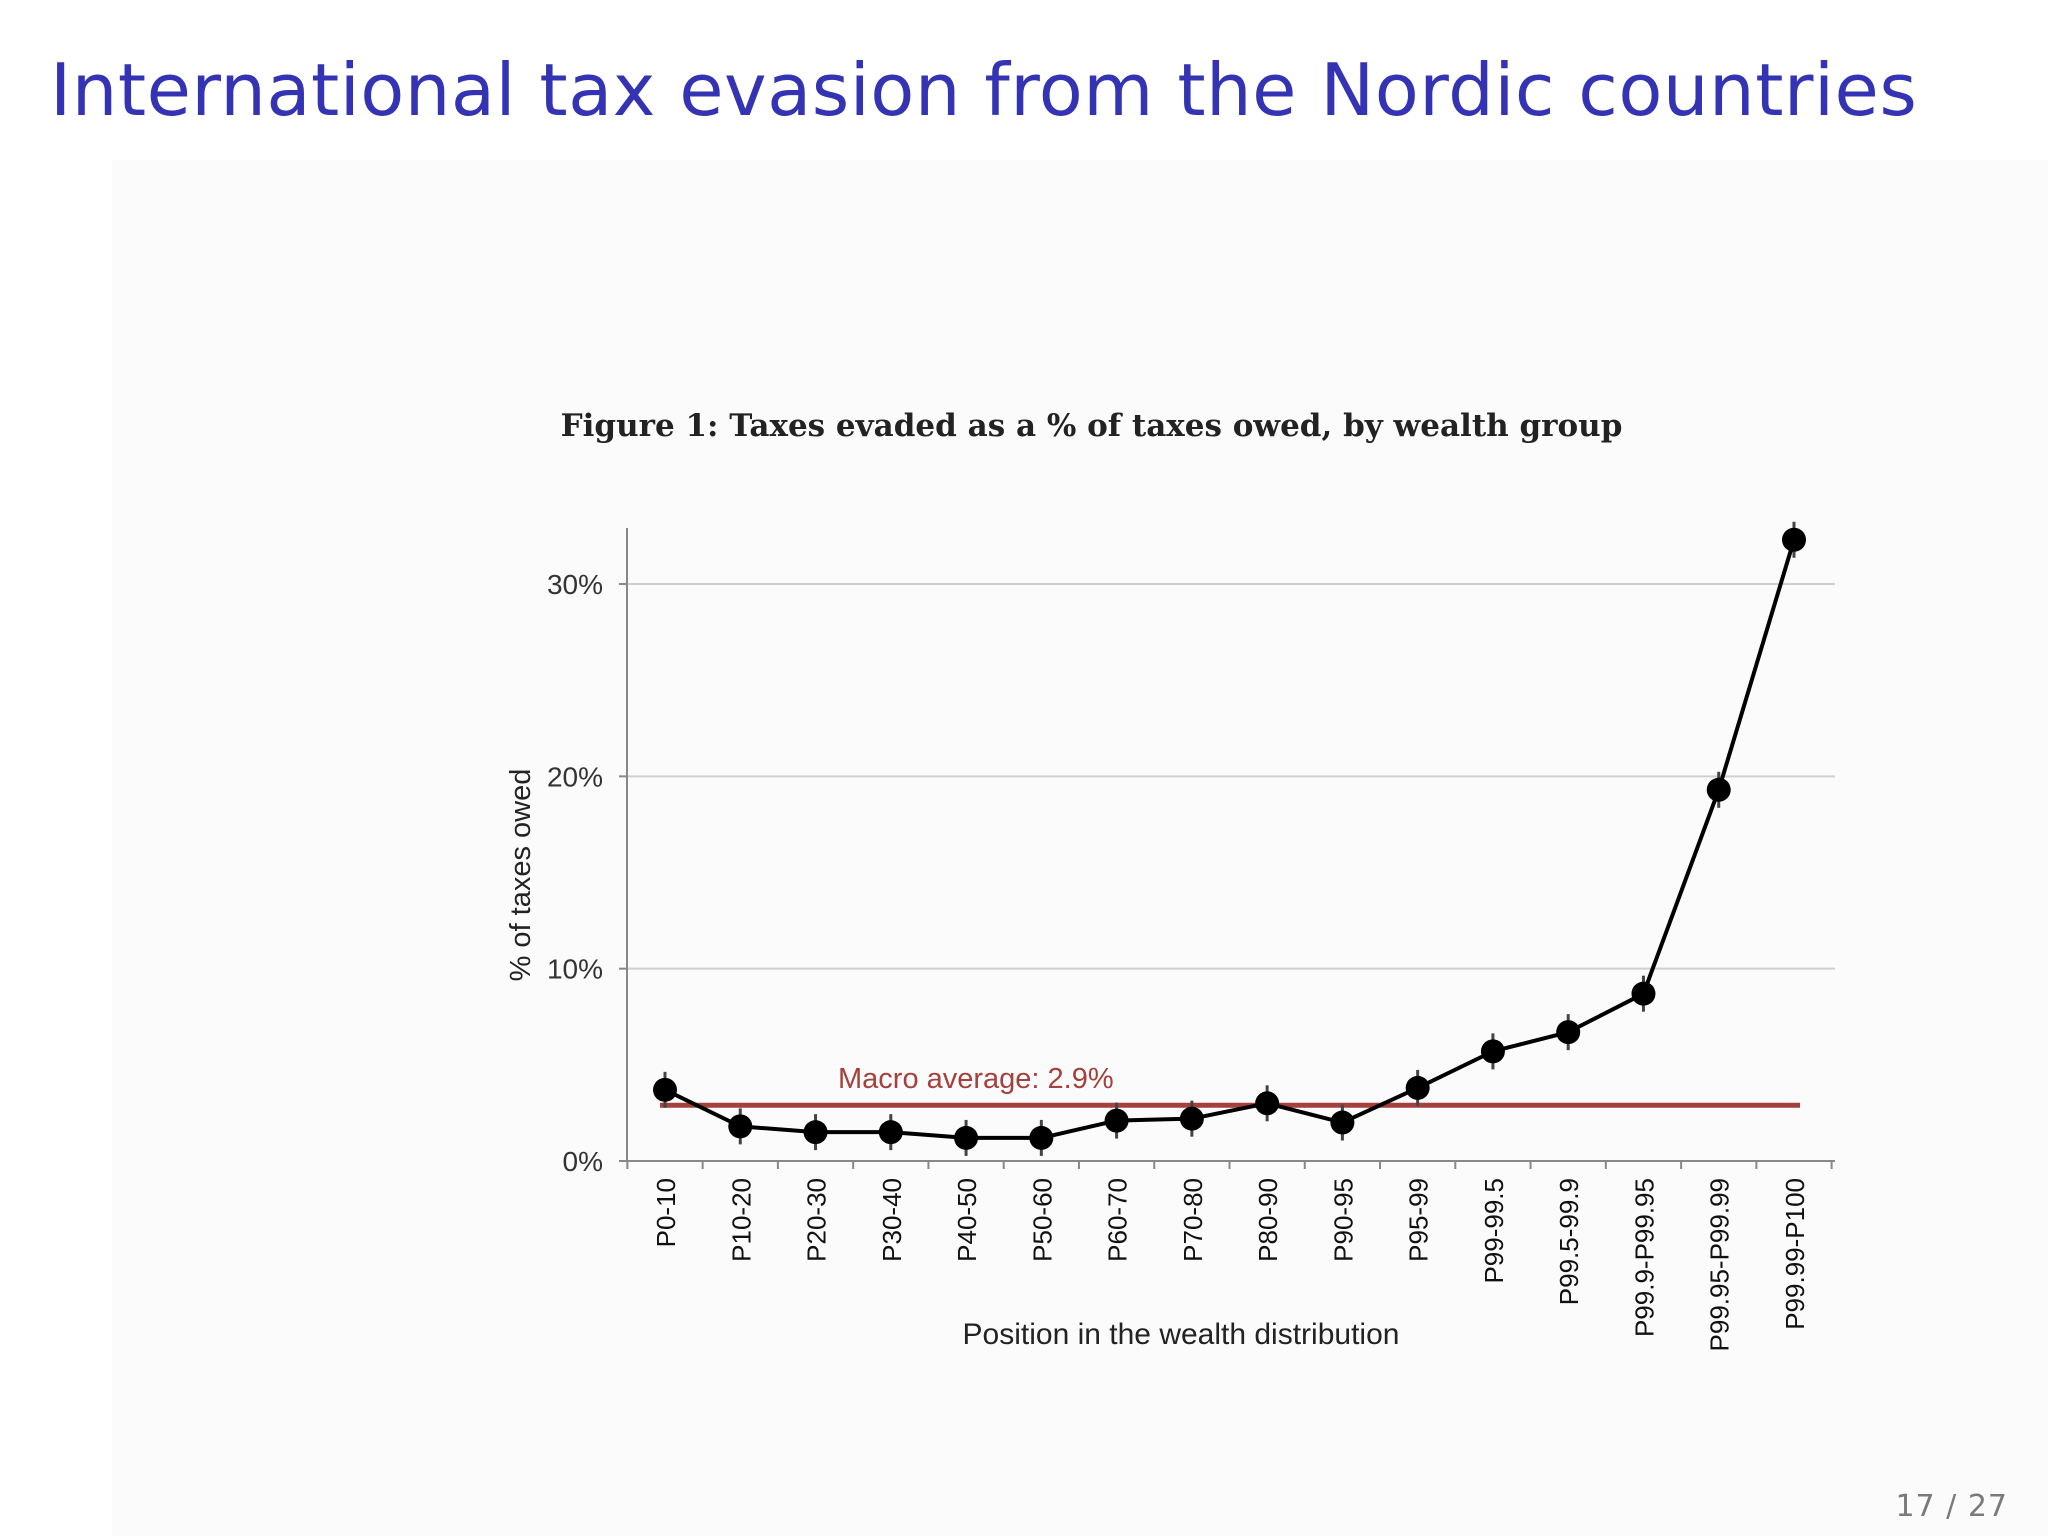 Image resolution: width=2048 pixels, height=1536 pixels. What do you see at coordinates (575, 969) in the screenshot?
I see `y-tick-label: 10%` at bounding box center [575, 969].